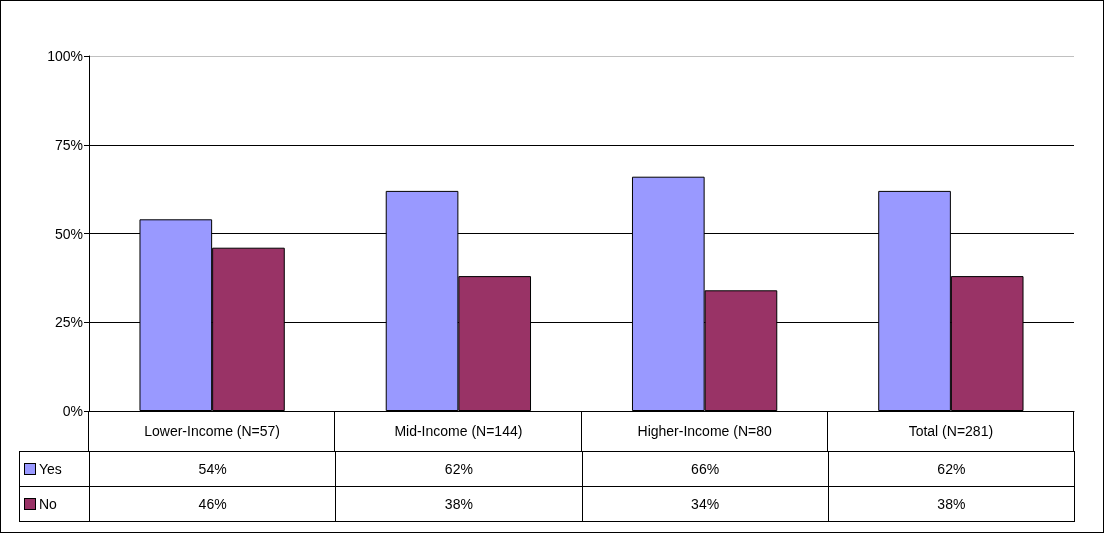  I want to click on x-tick-label: Mid-Income (N=144), so click(458, 431).